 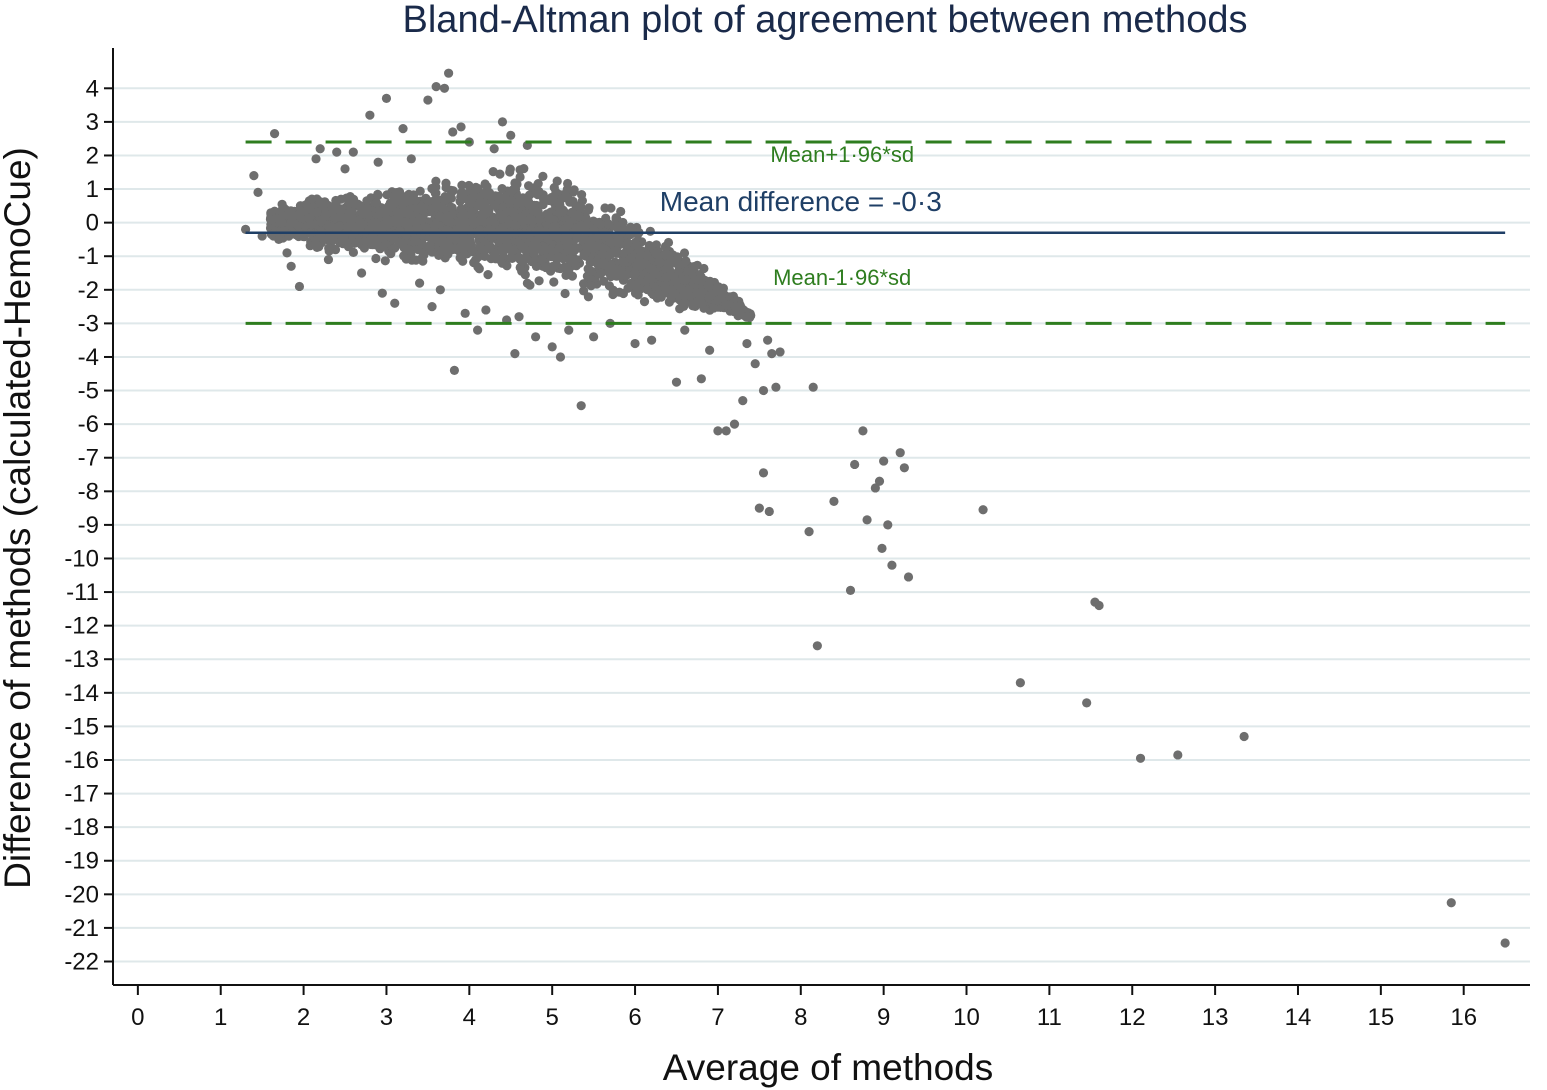 What do you see at coordinates (842, 277) in the screenshot?
I see `lower-limit-label: Mean-1·96*sd` at bounding box center [842, 277].